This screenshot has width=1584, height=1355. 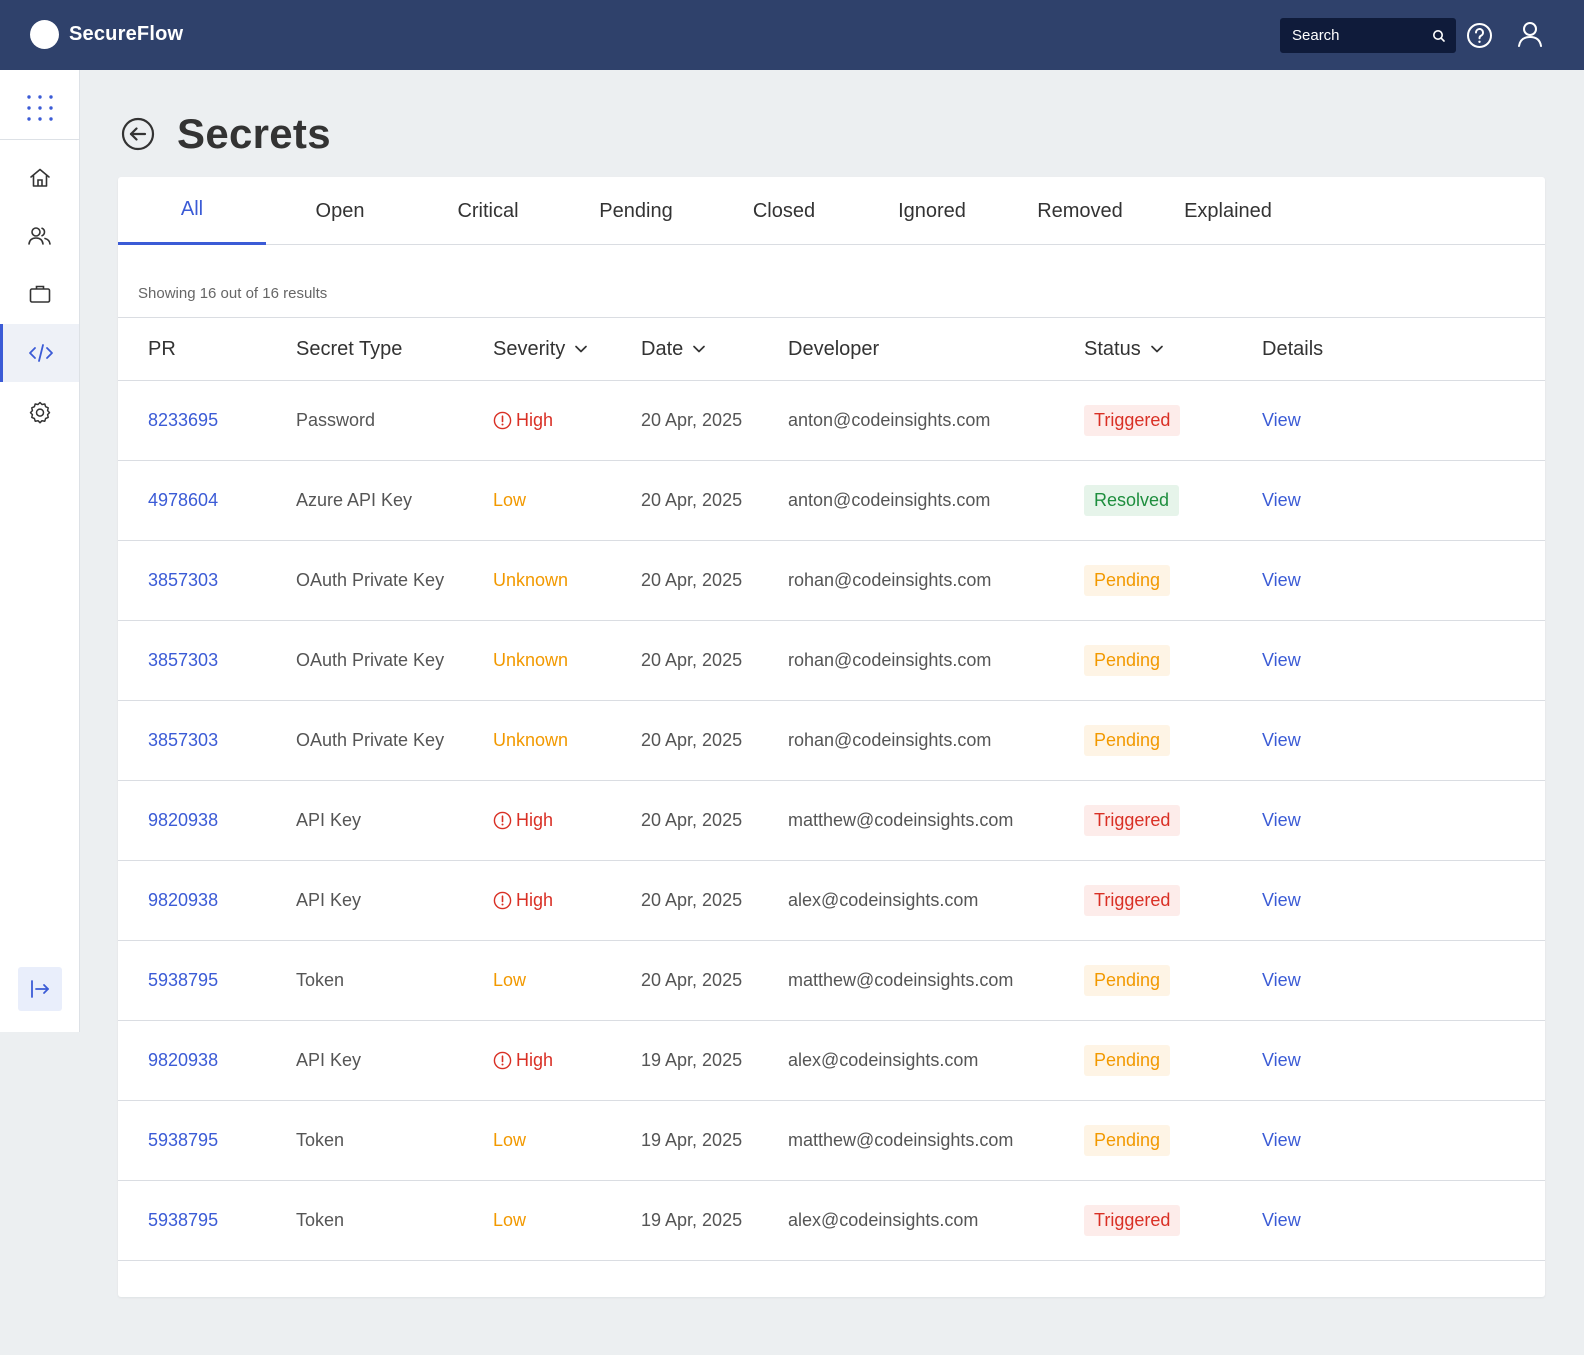 What do you see at coordinates (1530, 34) in the screenshot?
I see `user-icon` at bounding box center [1530, 34].